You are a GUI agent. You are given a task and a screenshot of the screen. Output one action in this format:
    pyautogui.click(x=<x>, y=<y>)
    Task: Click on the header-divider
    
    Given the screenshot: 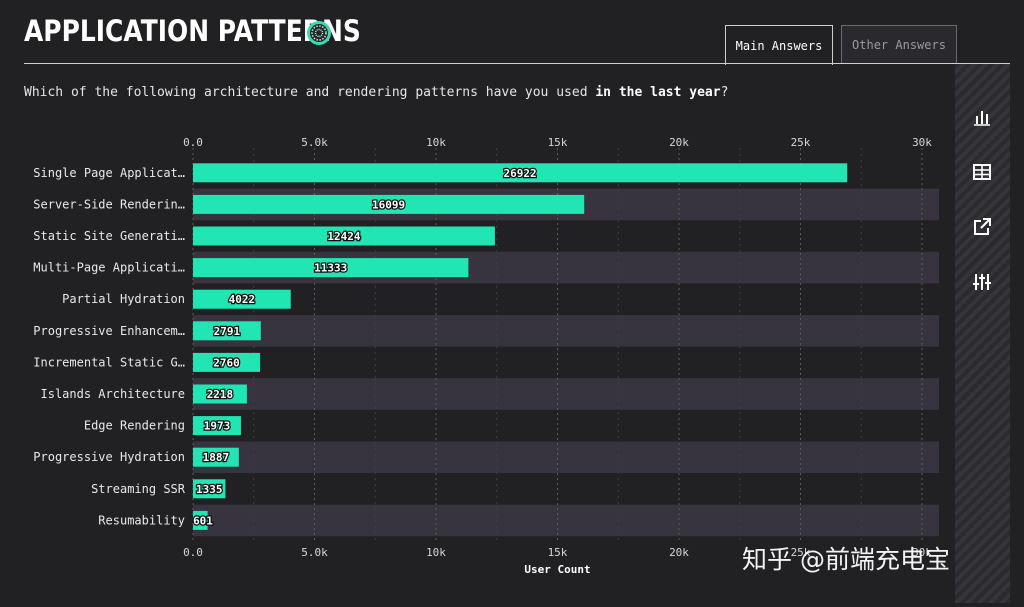 What is the action you would take?
    pyautogui.click(x=517, y=63)
    